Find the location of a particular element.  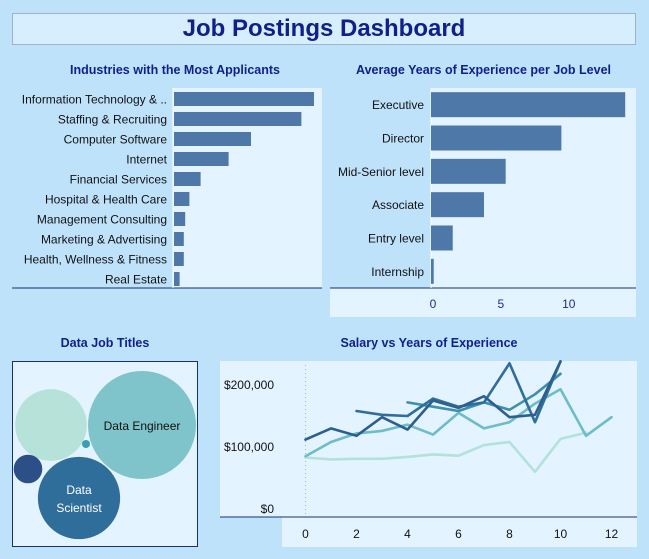

dashboard-title: Job Postings Dashboard is located at coordinates (324, 28).